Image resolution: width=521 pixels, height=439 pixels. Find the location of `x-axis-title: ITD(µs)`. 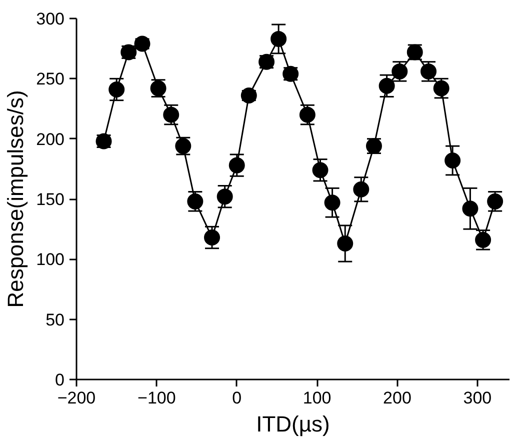

x-axis-title: ITD(µs) is located at coordinates (293, 424).